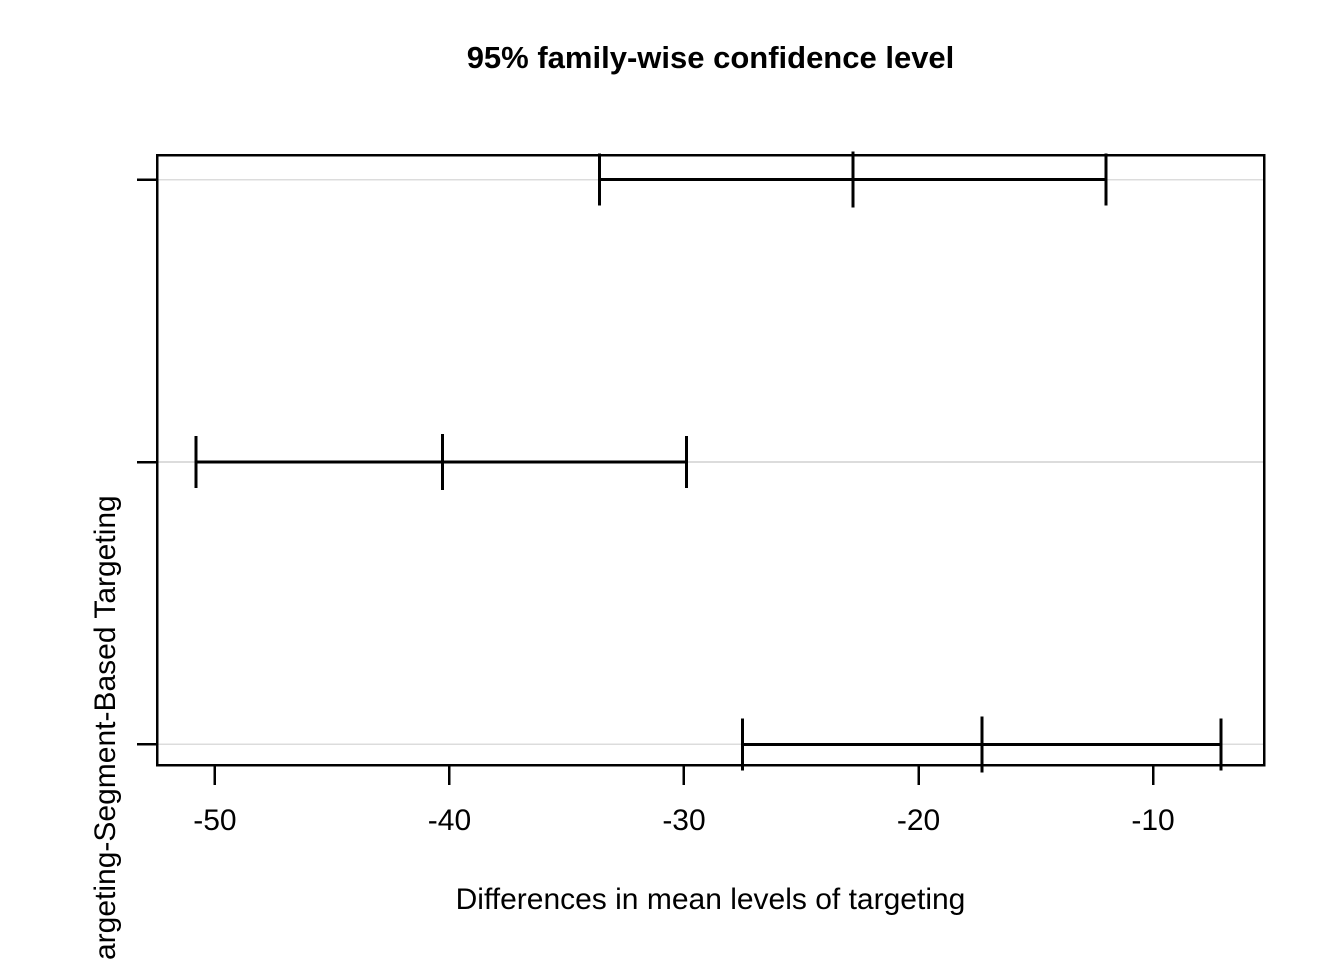 The width and height of the screenshot is (1344, 960). What do you see at coordinates (710, 899) in the screenshot?
I see `x-axis-label: Differences in mean levels of targeting` at bounding box center [710, 899].